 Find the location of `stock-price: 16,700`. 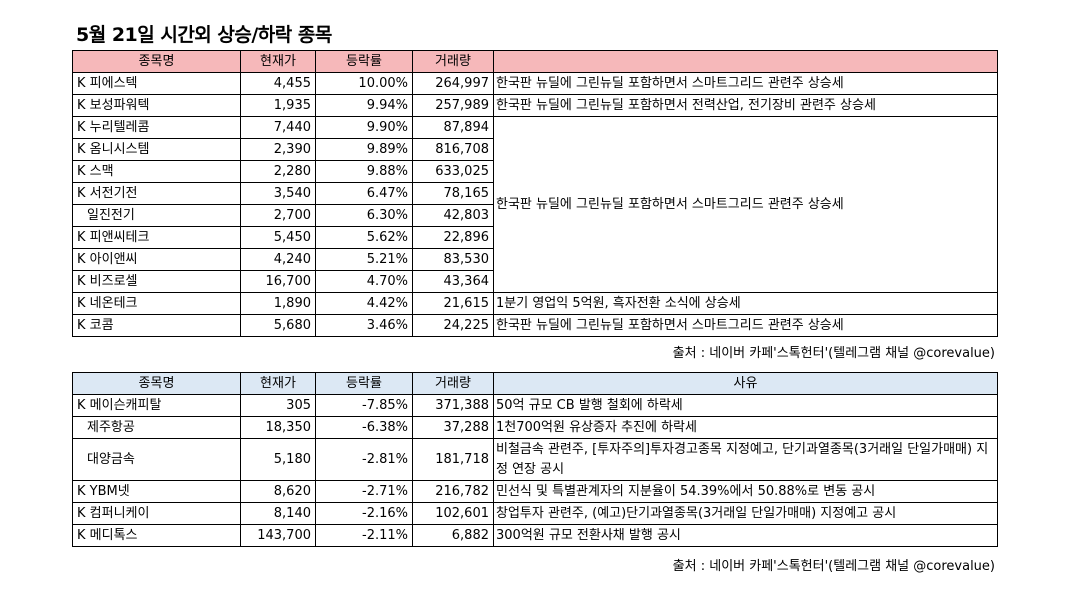

stock-price: 16,700 is located at coordinates (278, 281).